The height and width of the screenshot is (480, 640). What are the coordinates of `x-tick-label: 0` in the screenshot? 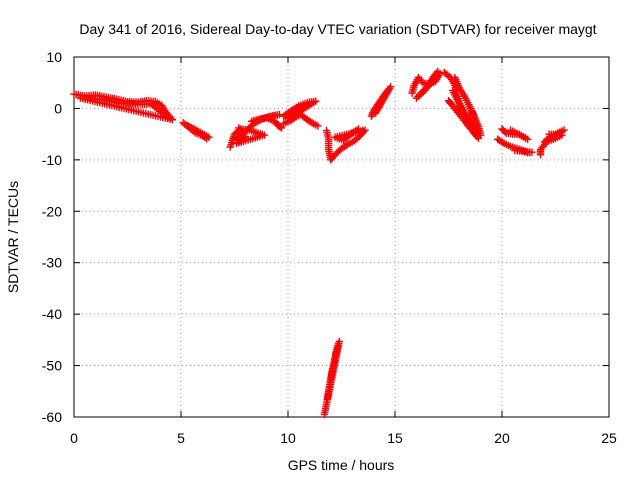 It's located at (74, 438).